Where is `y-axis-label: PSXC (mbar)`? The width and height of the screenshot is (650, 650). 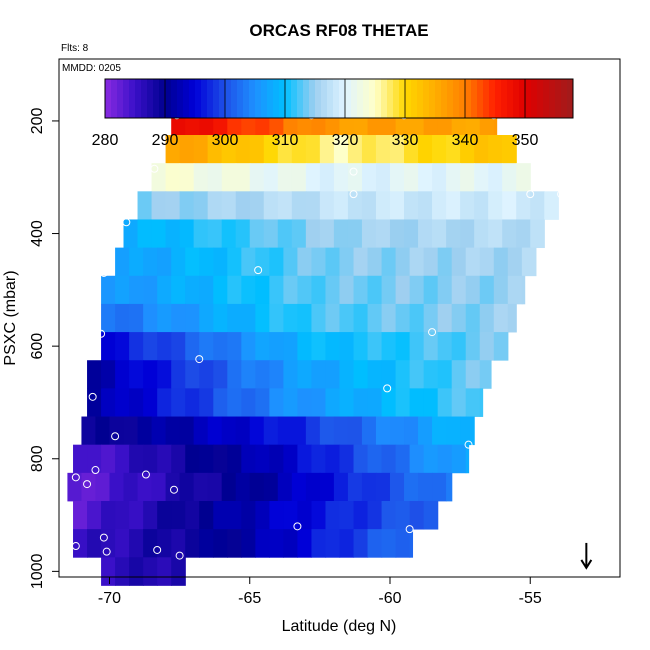 y-axis-label: PSXC (mbar) is located at coordinates (10, 317).